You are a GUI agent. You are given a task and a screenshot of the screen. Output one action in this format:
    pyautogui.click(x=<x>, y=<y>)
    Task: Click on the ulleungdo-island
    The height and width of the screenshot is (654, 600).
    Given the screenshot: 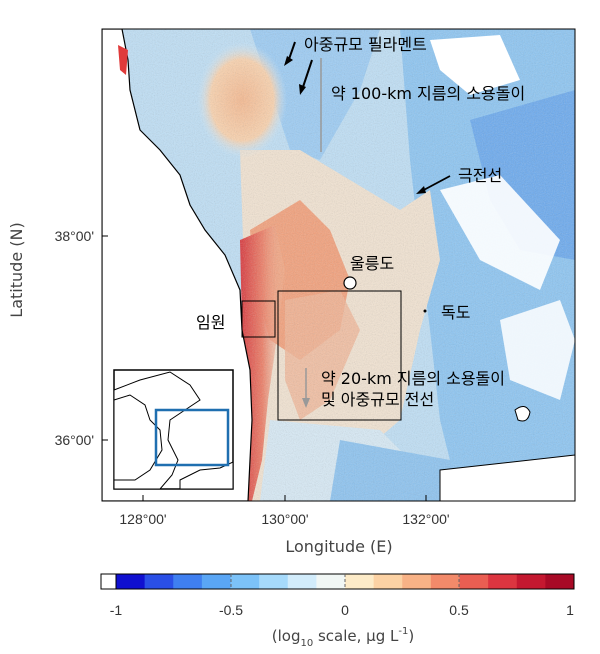 What is the action you would take?
    pyautogui.click(x=350, y=283)
    